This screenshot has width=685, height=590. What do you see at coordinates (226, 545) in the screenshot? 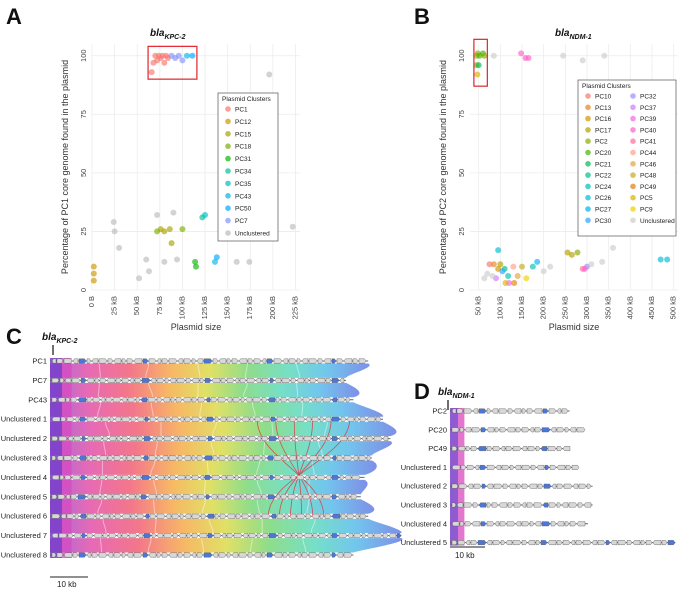
I see `synteny-ribbon` at bounding box center [226, 545].